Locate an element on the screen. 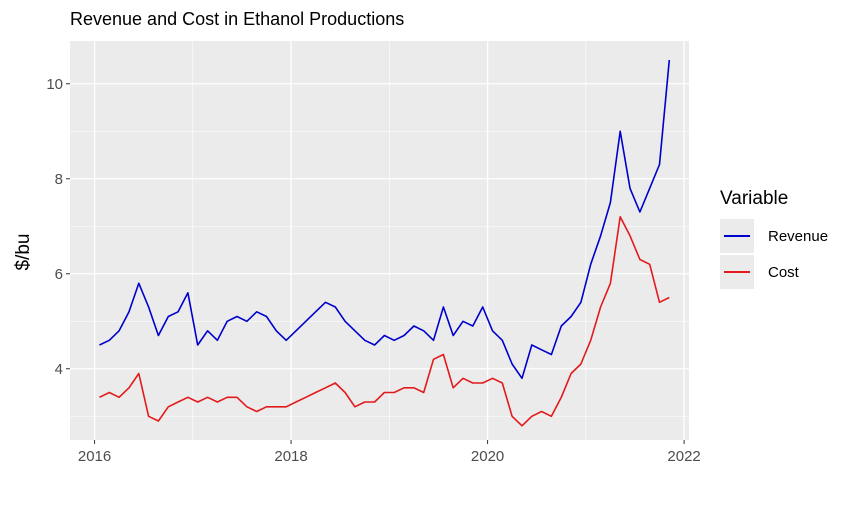  legend: Variable Revenue Cost is located at coordinates (774, 239).